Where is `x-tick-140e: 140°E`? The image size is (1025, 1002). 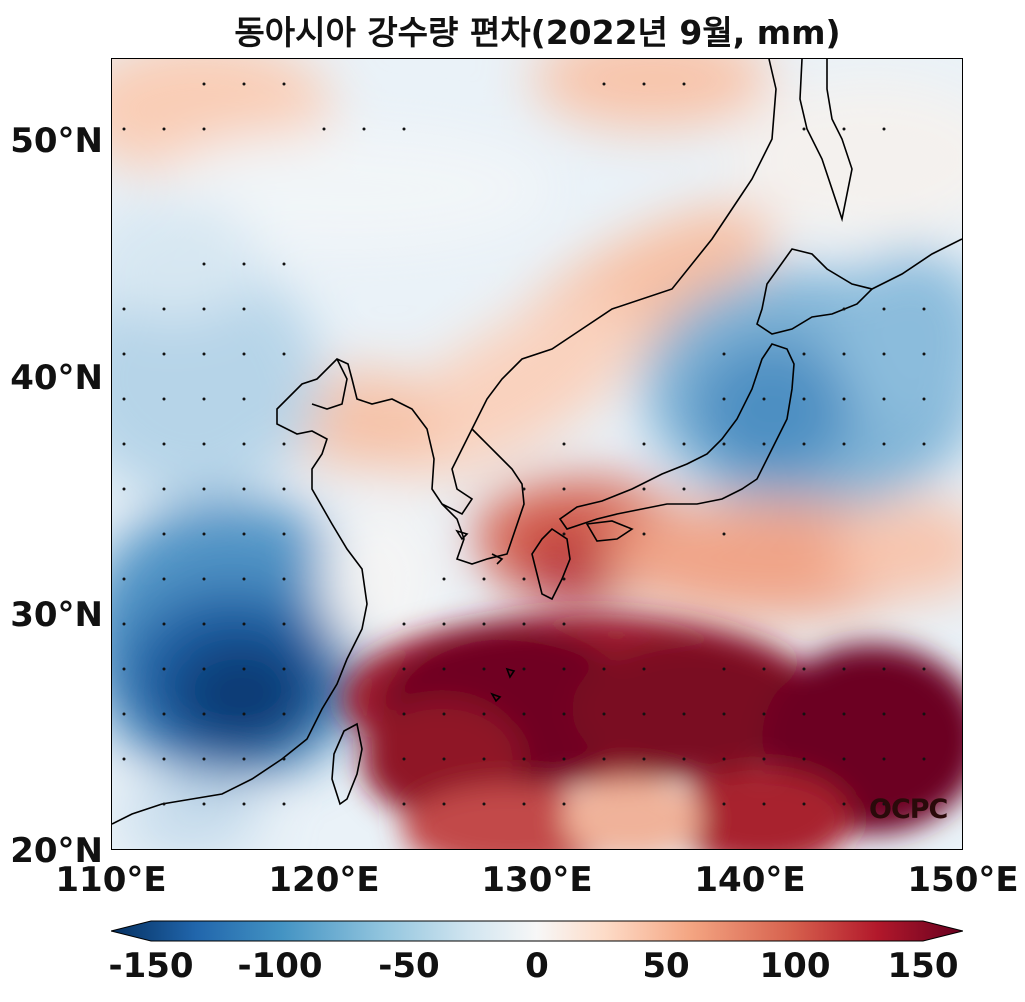 x-tick-140e: 140°E is located at coordinates (750, 880).